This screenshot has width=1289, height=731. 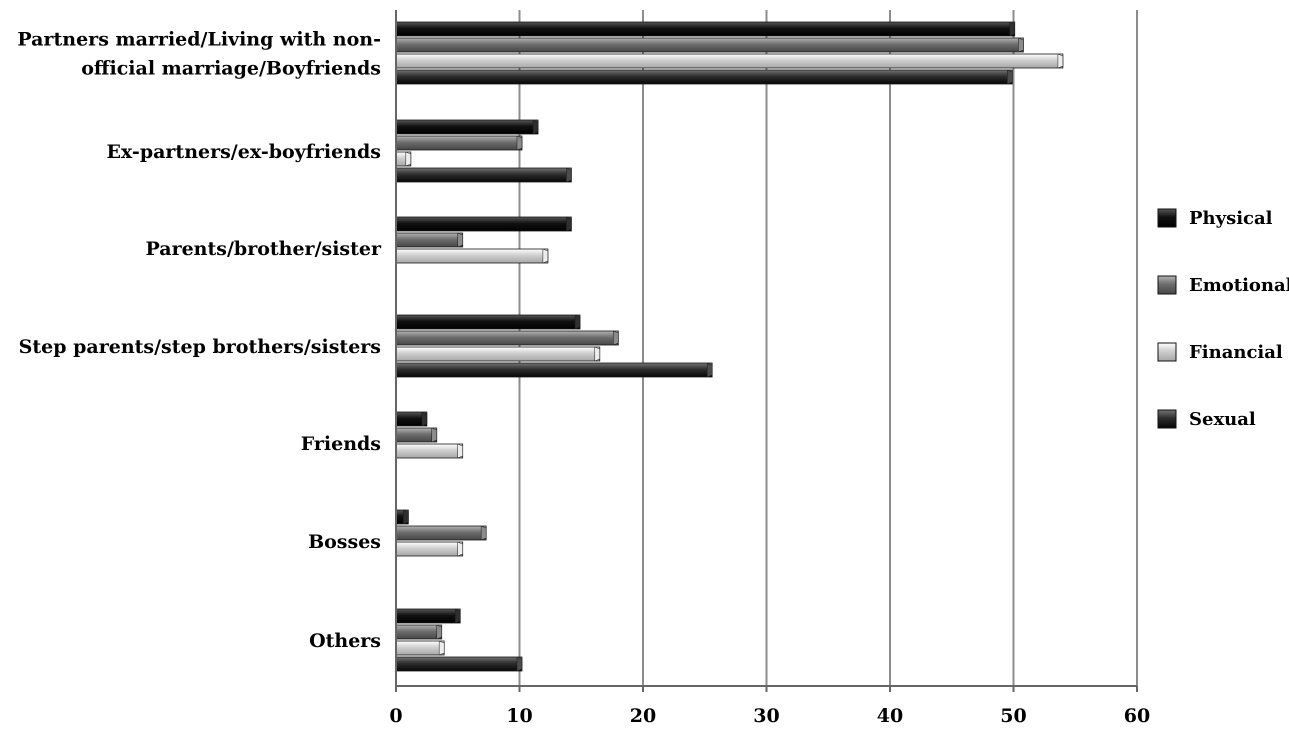 I want to click on bar-cap-financial-partners-married-living-with-non-official-marriage-boyfriends, so click(x=1060, y=61).